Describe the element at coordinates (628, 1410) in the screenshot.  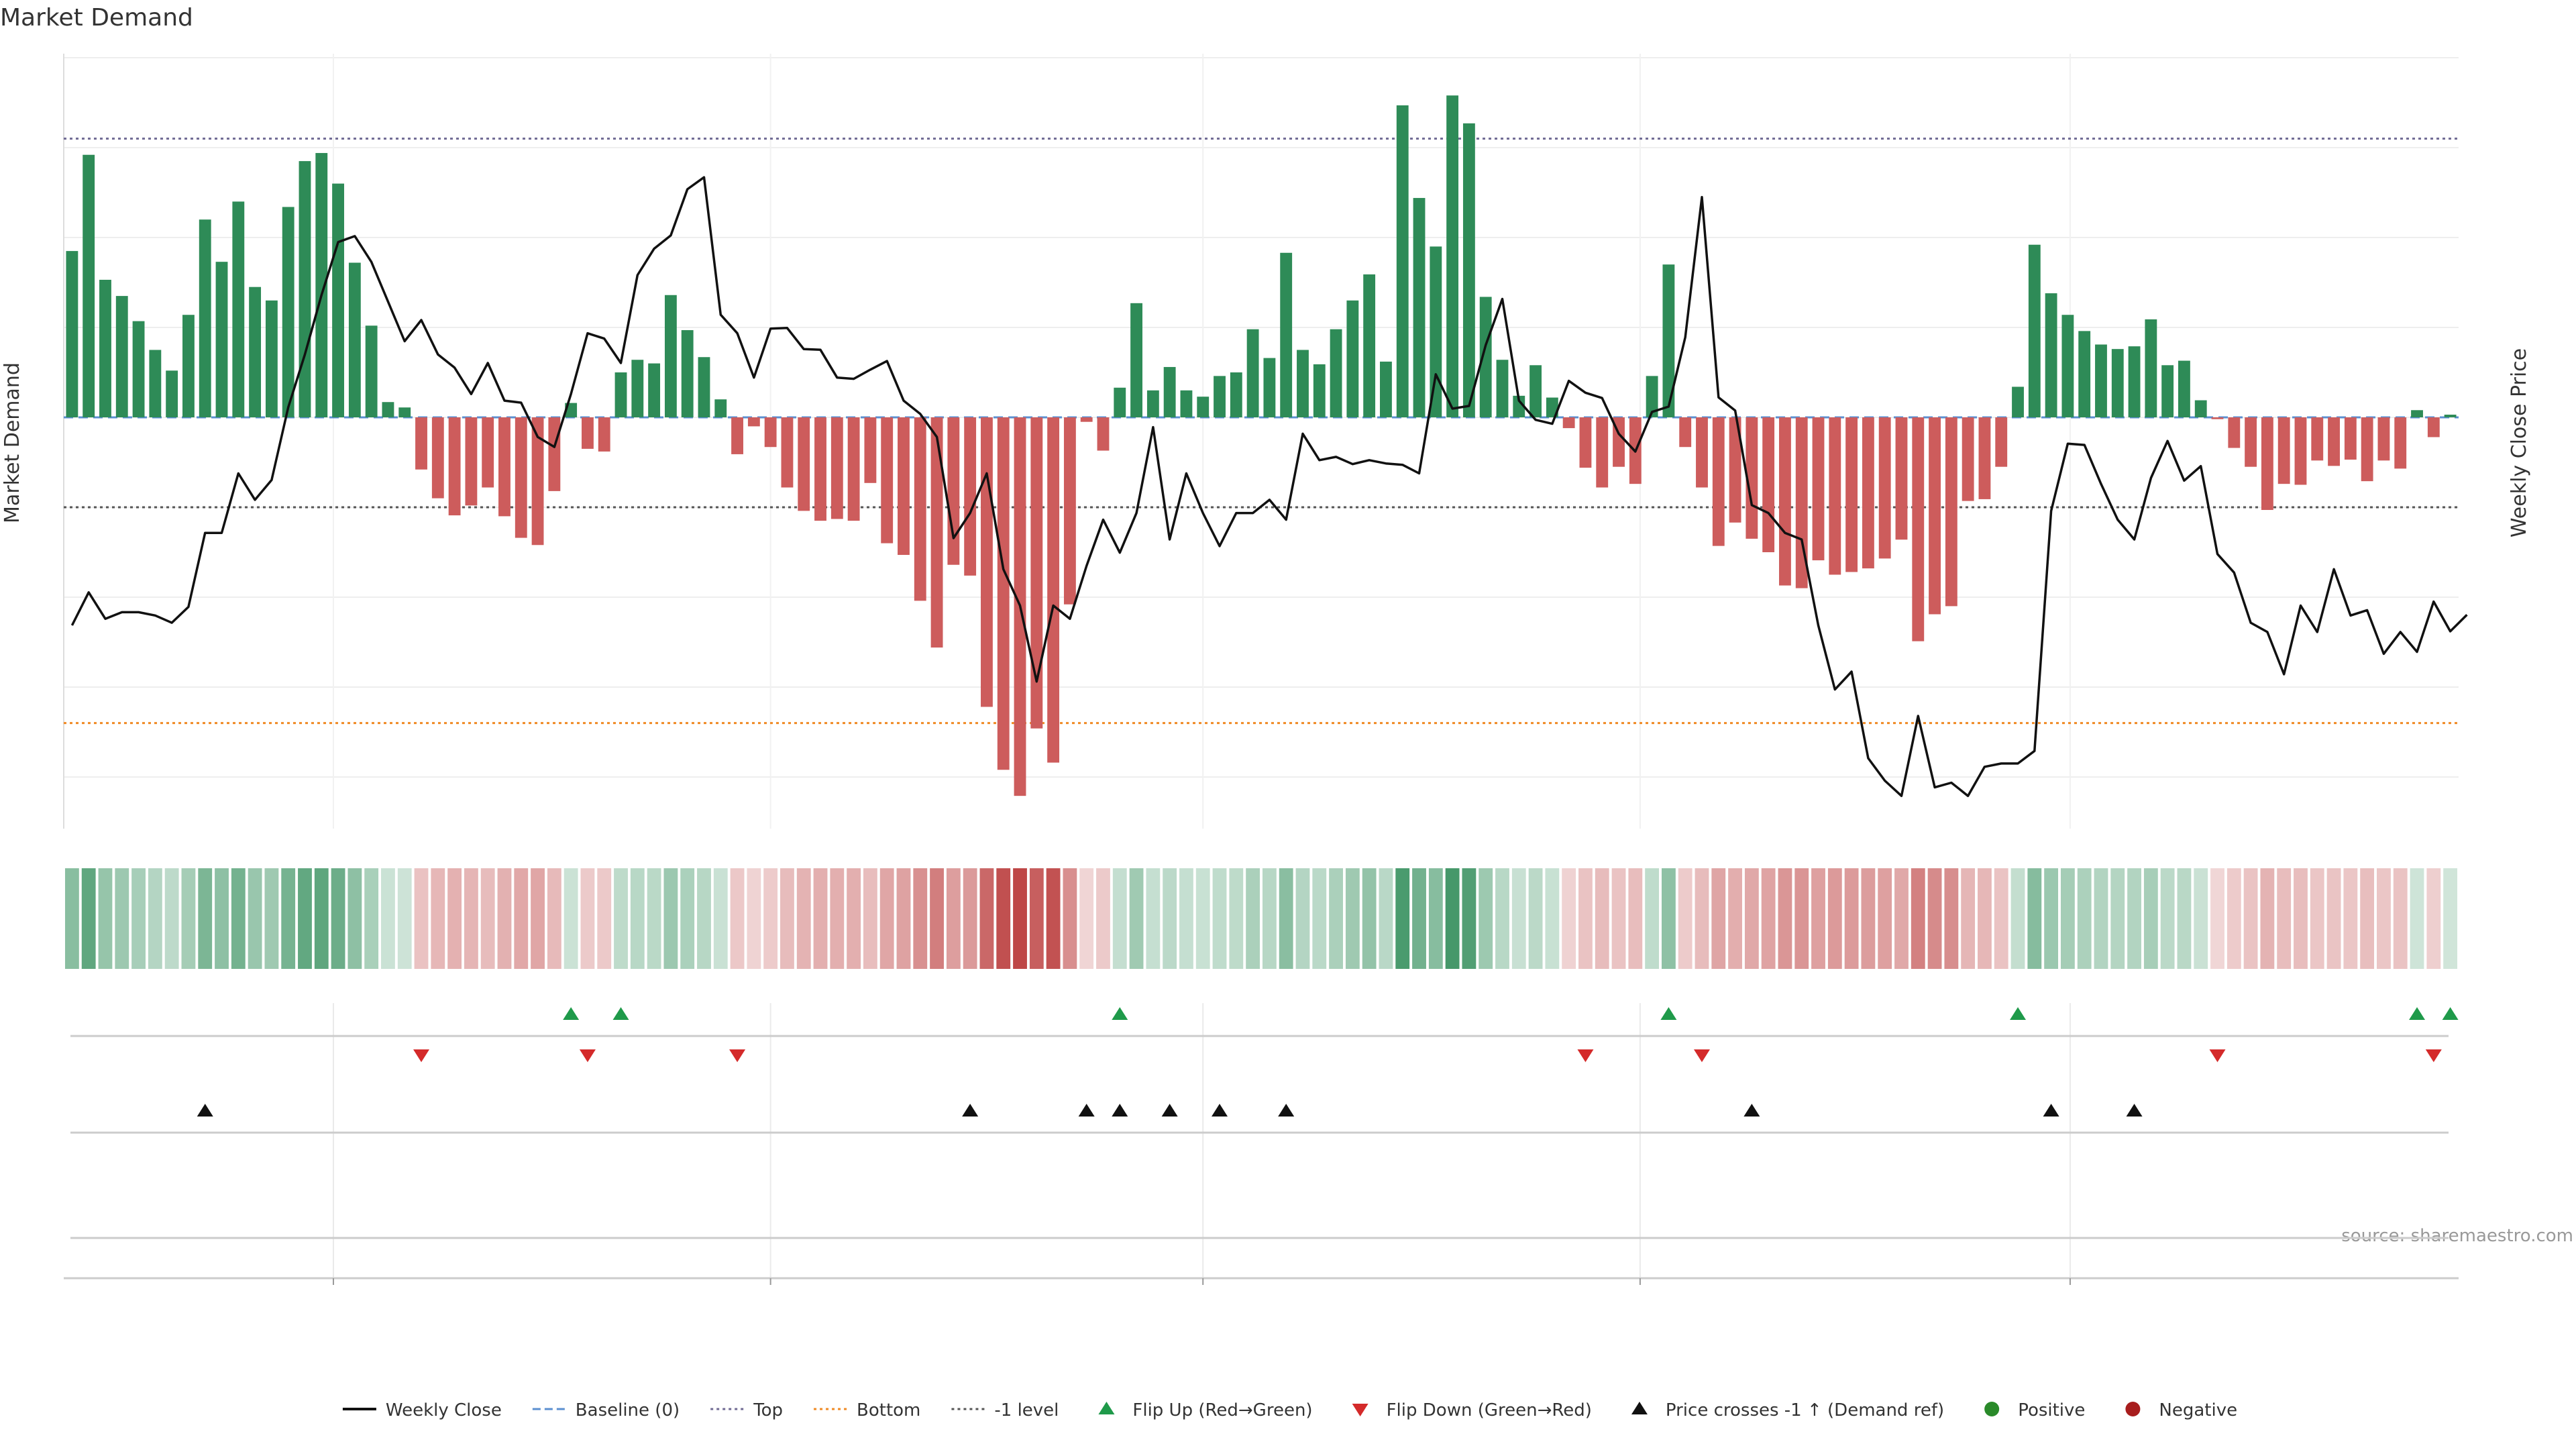
I see `legend-label: Baseline (0)` at that location.